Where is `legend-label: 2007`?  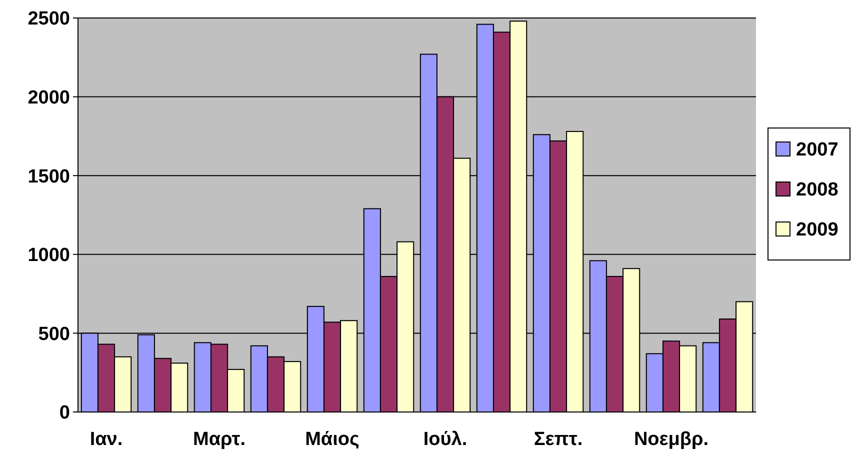 legend-label: 2007 is located at coordinates (817, 150).